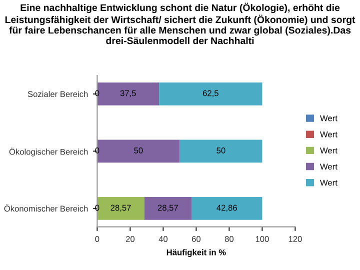 The height and width of the screenshot is (270, 360). I want to click on y-tick-label: Ökologischer Bereich, so click(48, 152).